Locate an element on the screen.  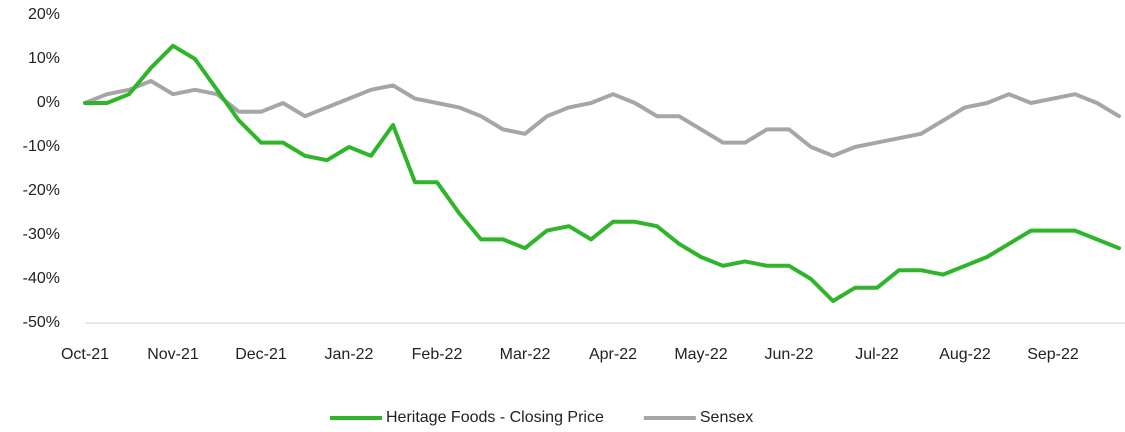
y-tick-label: -50% is located at coordinates (41, 322).